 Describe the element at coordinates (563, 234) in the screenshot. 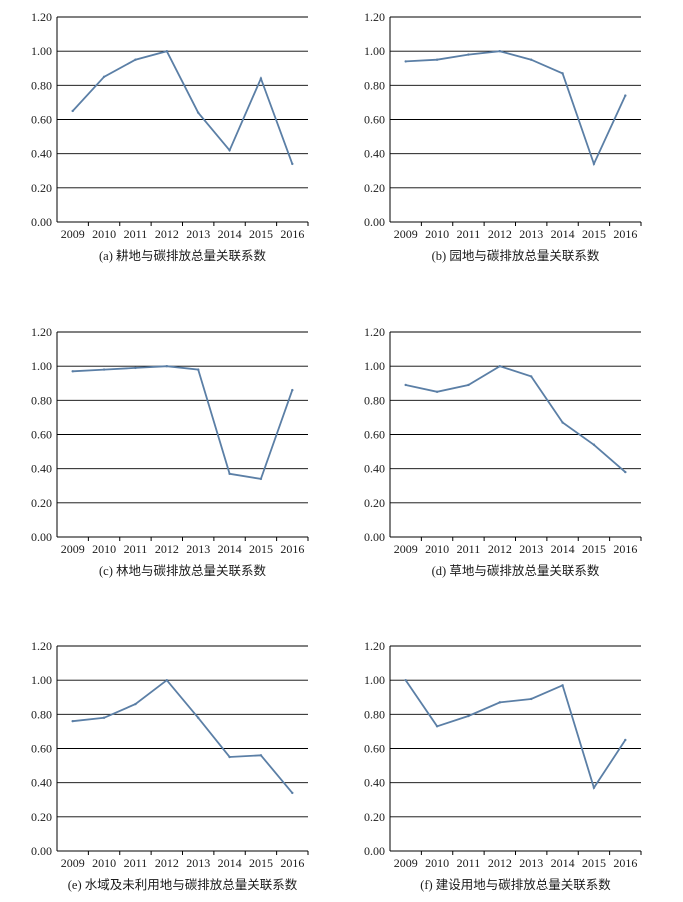

I see `x-tick-label-b-5: 2014` at that location.